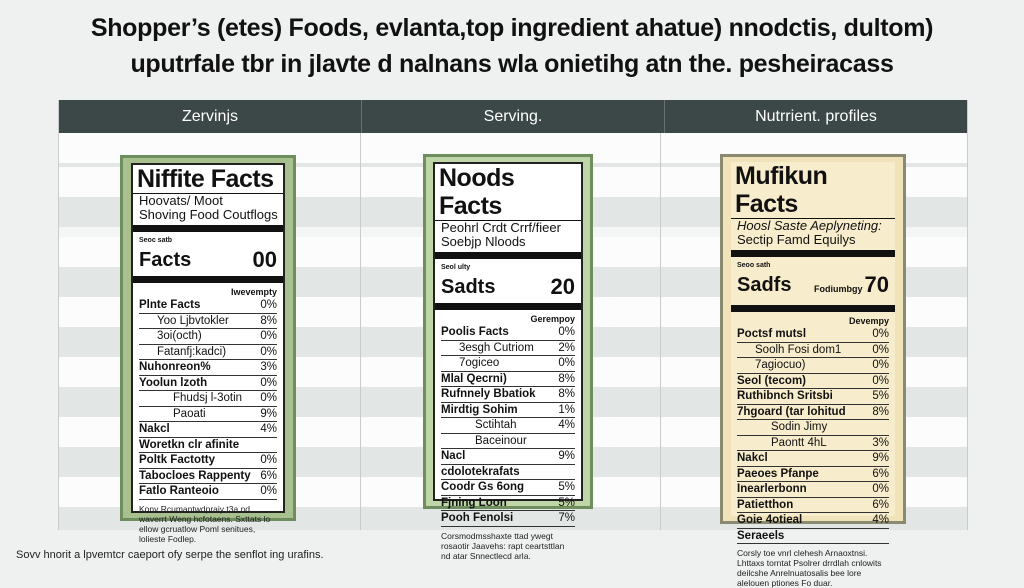  What do you see at coordinates (508, 379) in the screenshot?
I see `nutrient-row: Mlal Qecrni) 8%` at bounding box center [508, 379].